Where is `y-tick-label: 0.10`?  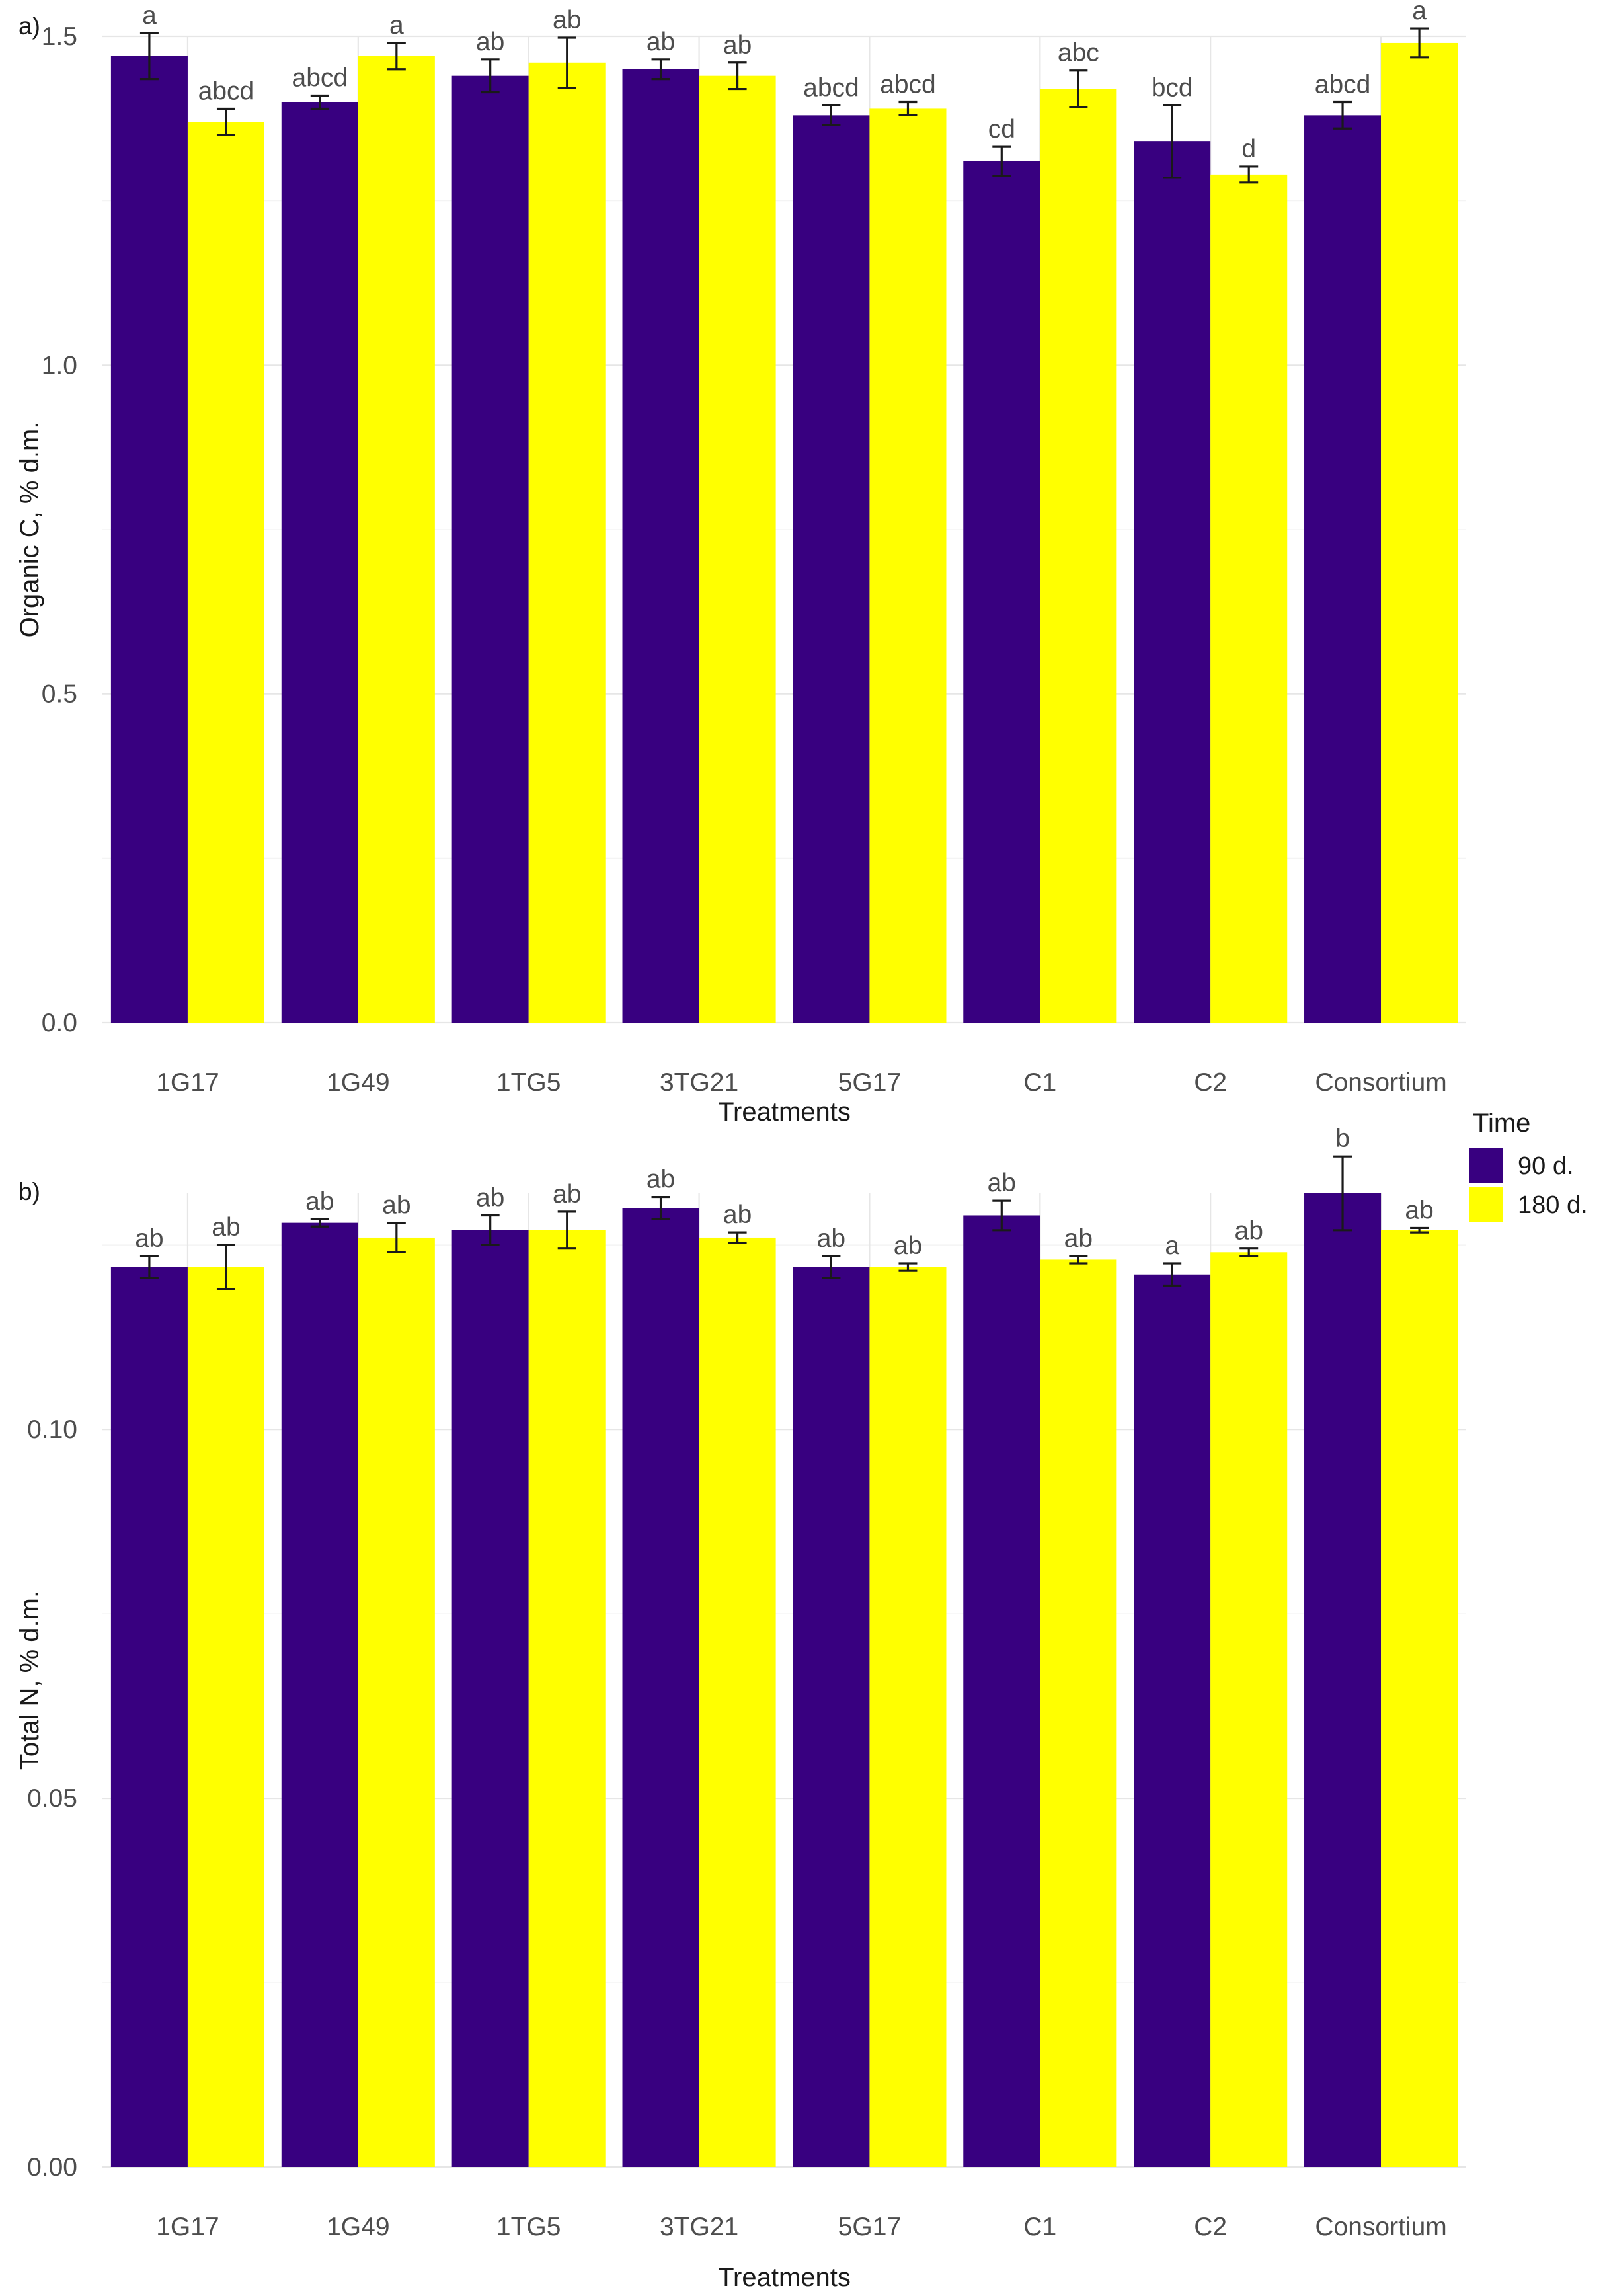 y-tick-label: 0.10 is located at coordinates (52, 1430).